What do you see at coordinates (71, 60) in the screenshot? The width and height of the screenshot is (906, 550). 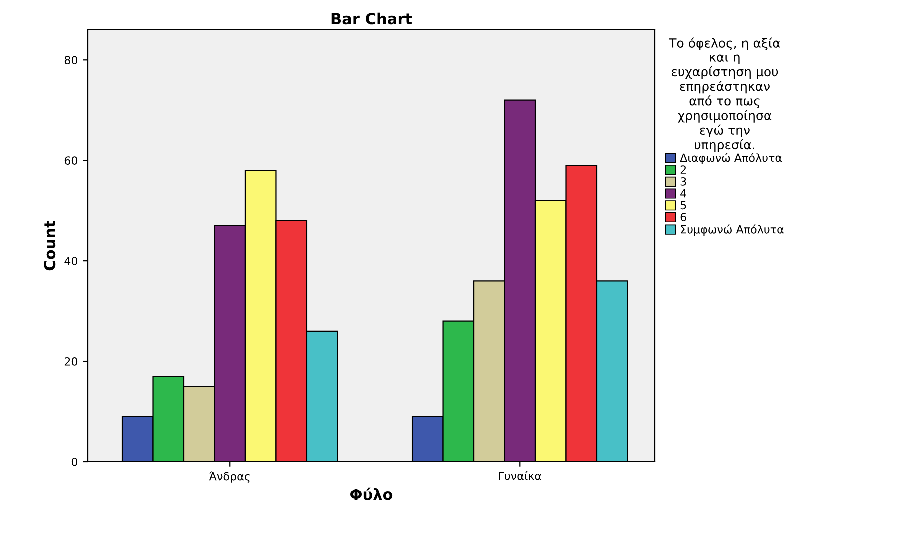 I see `y-tick-label: 80` at bounding box center [71, 60].